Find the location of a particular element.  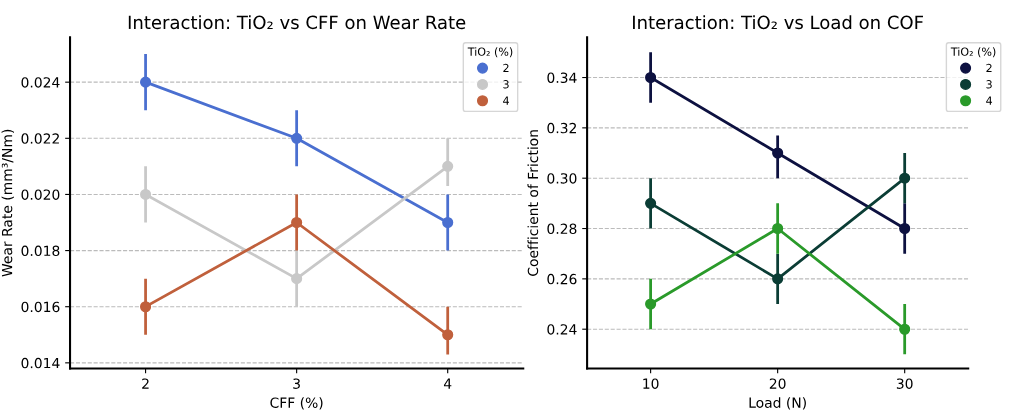

y-tick-label: 0.26 is located at coordinates (562, 279).